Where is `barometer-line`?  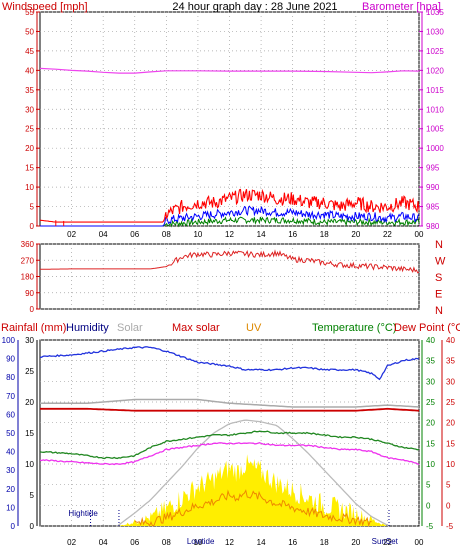 barometer-line is located at coordinates (229, 70).